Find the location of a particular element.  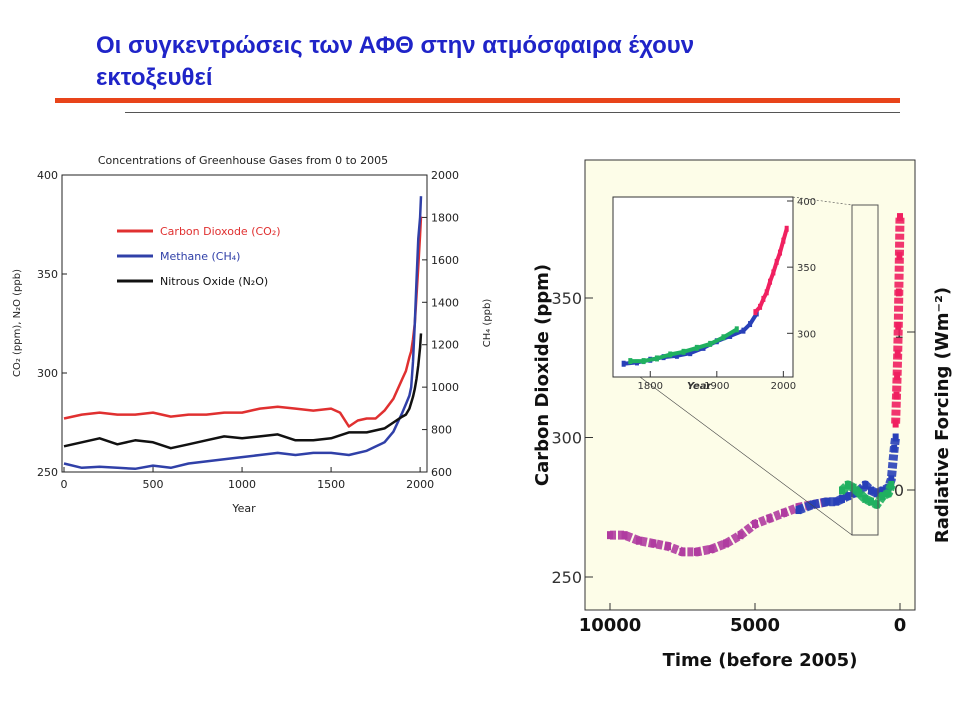

x-tick-label: 5000 is located at coordinates (755, 625).